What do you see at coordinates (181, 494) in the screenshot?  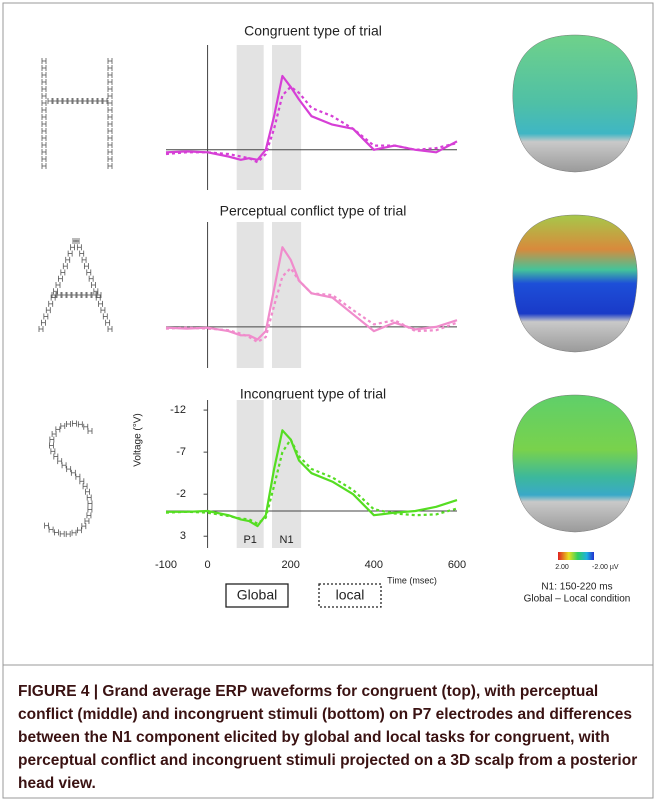 I see `y-tick-label: -2` at bounding box center [181, 494].